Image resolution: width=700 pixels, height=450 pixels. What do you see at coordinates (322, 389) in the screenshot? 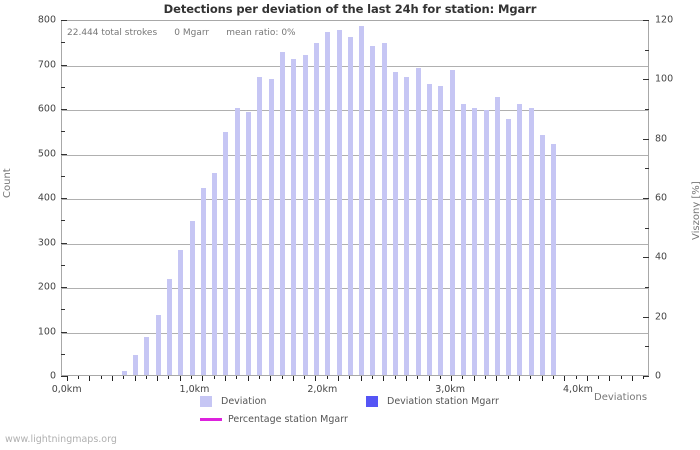
I see `x-tick-label: 2,0km` at bounding box center [322, 389].